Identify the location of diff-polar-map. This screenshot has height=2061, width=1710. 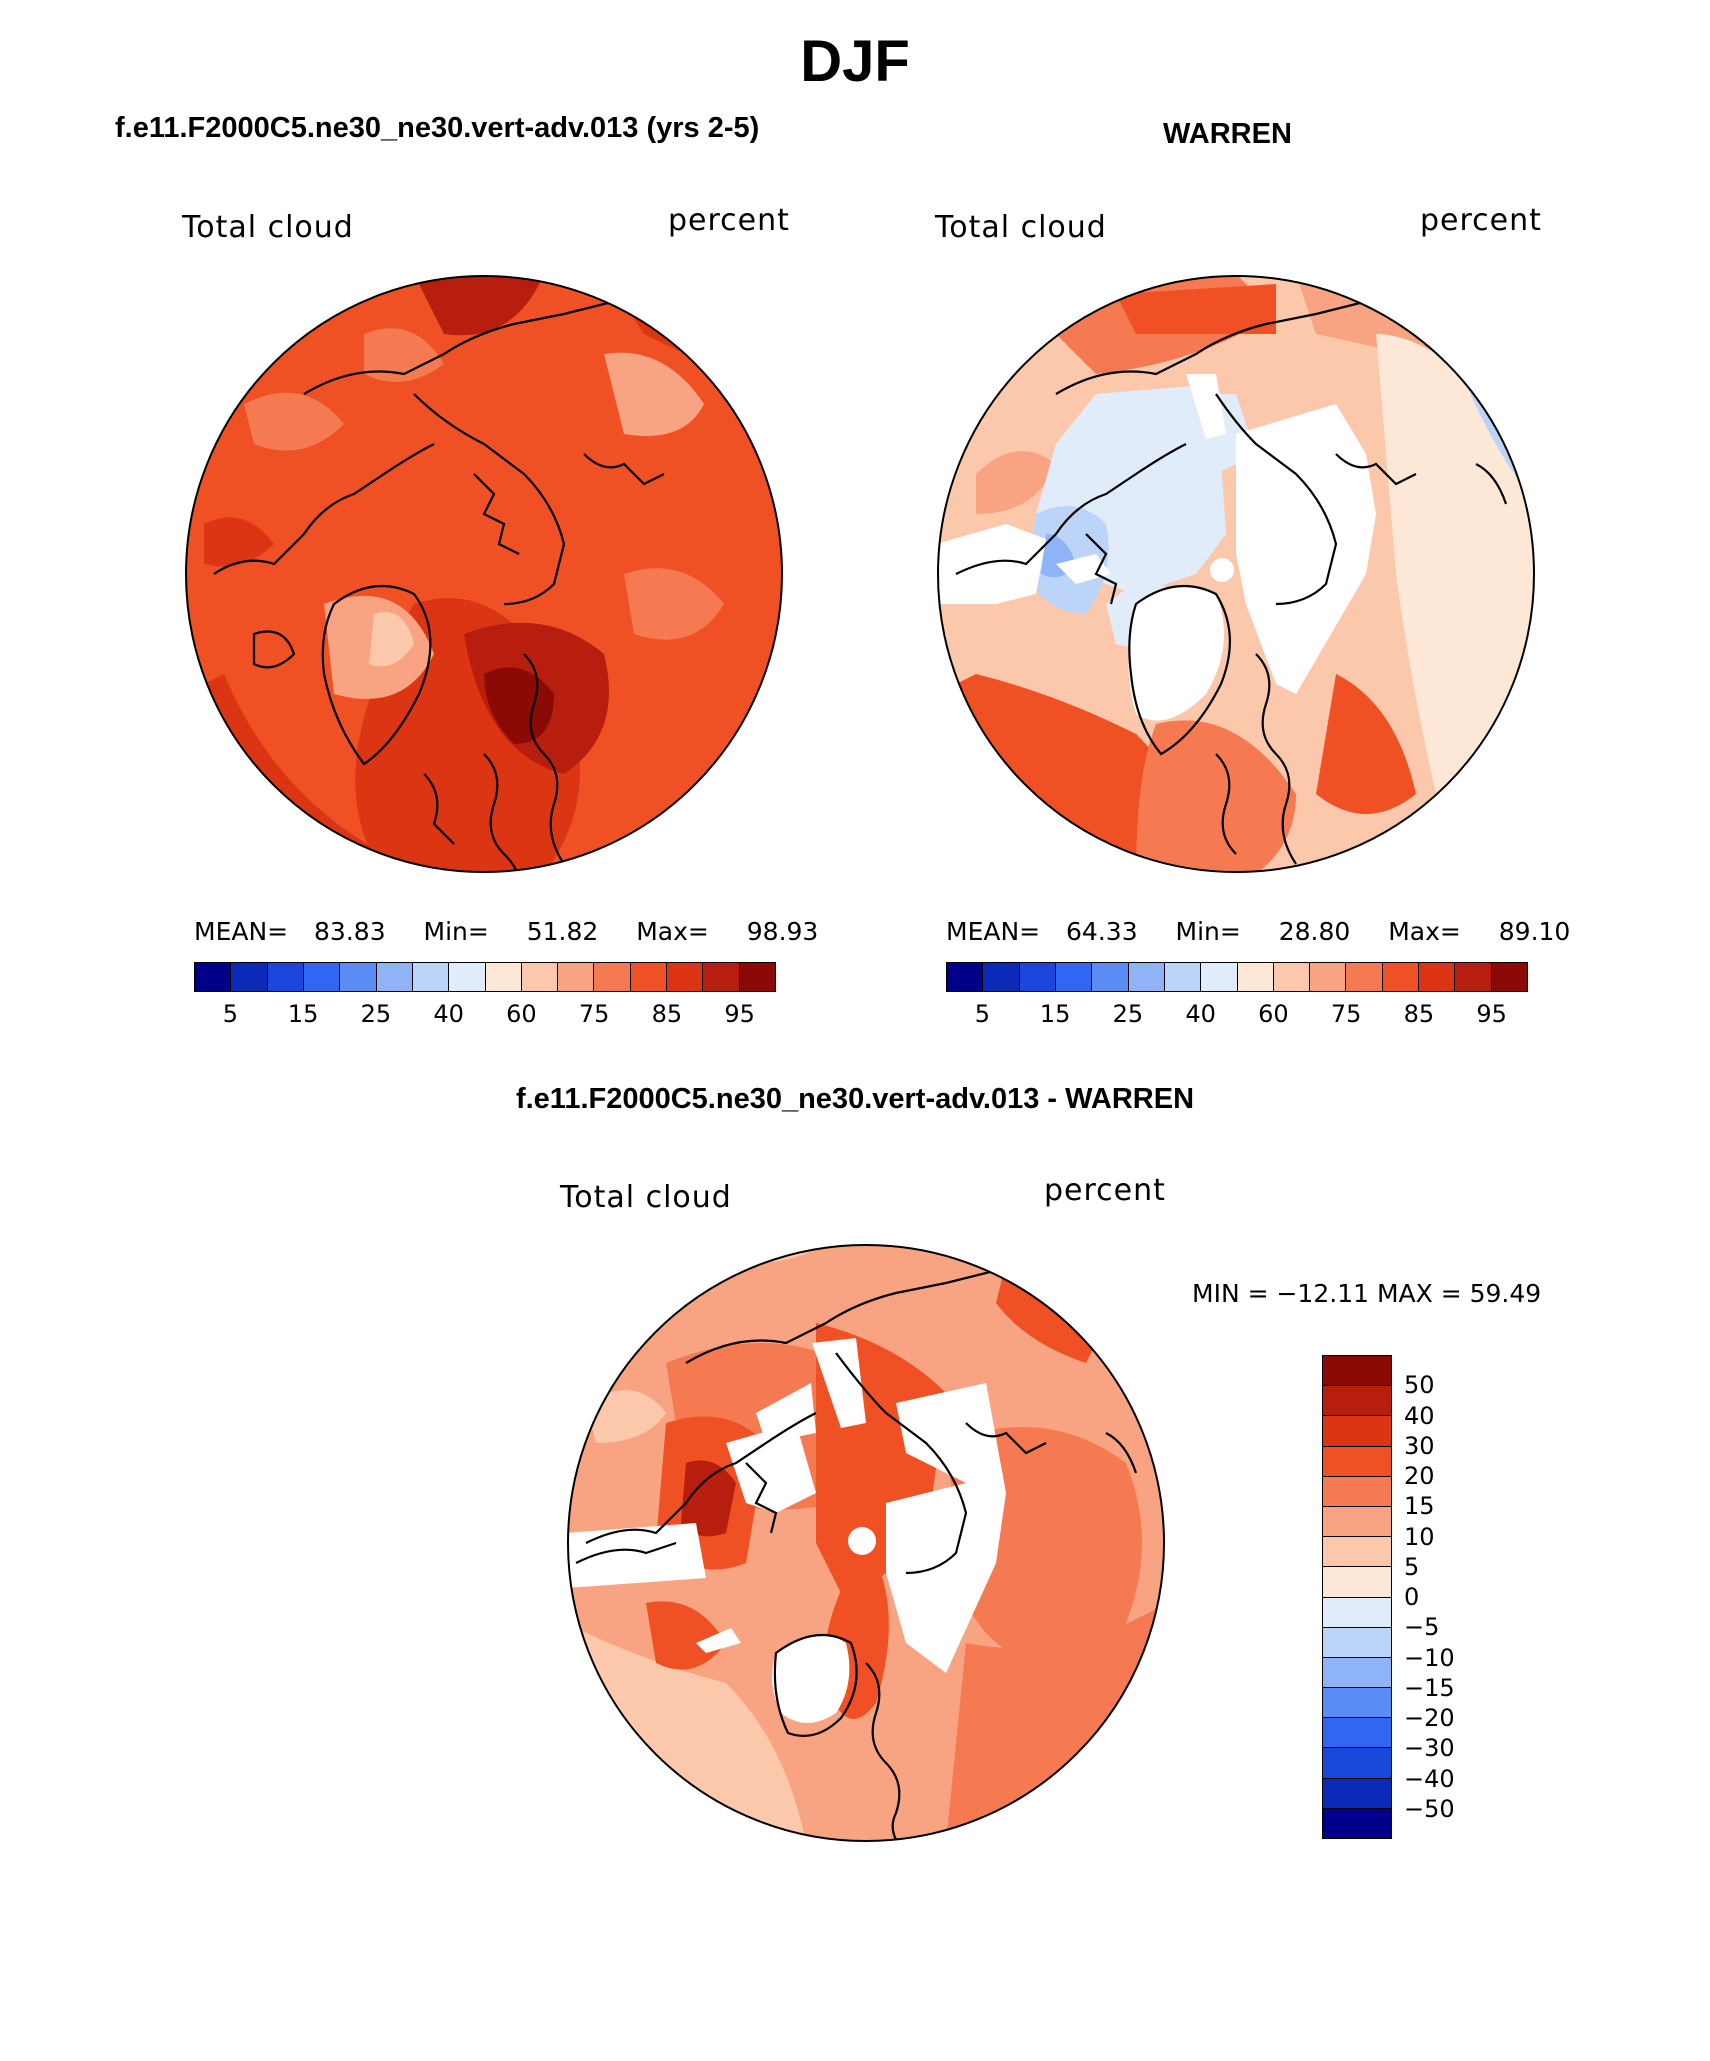
(866, 1543).